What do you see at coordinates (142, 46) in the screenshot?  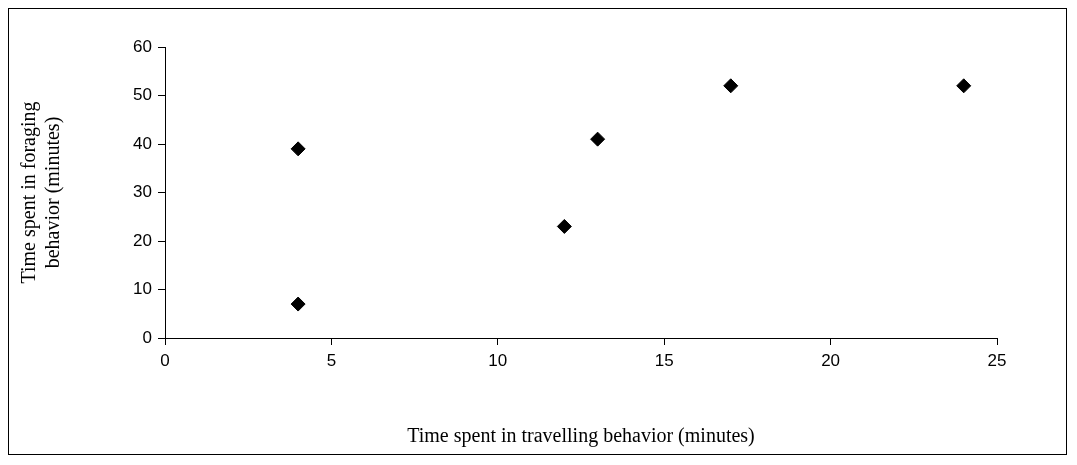 I see `y-tick-label: 60` at bounding box center [142, 46].